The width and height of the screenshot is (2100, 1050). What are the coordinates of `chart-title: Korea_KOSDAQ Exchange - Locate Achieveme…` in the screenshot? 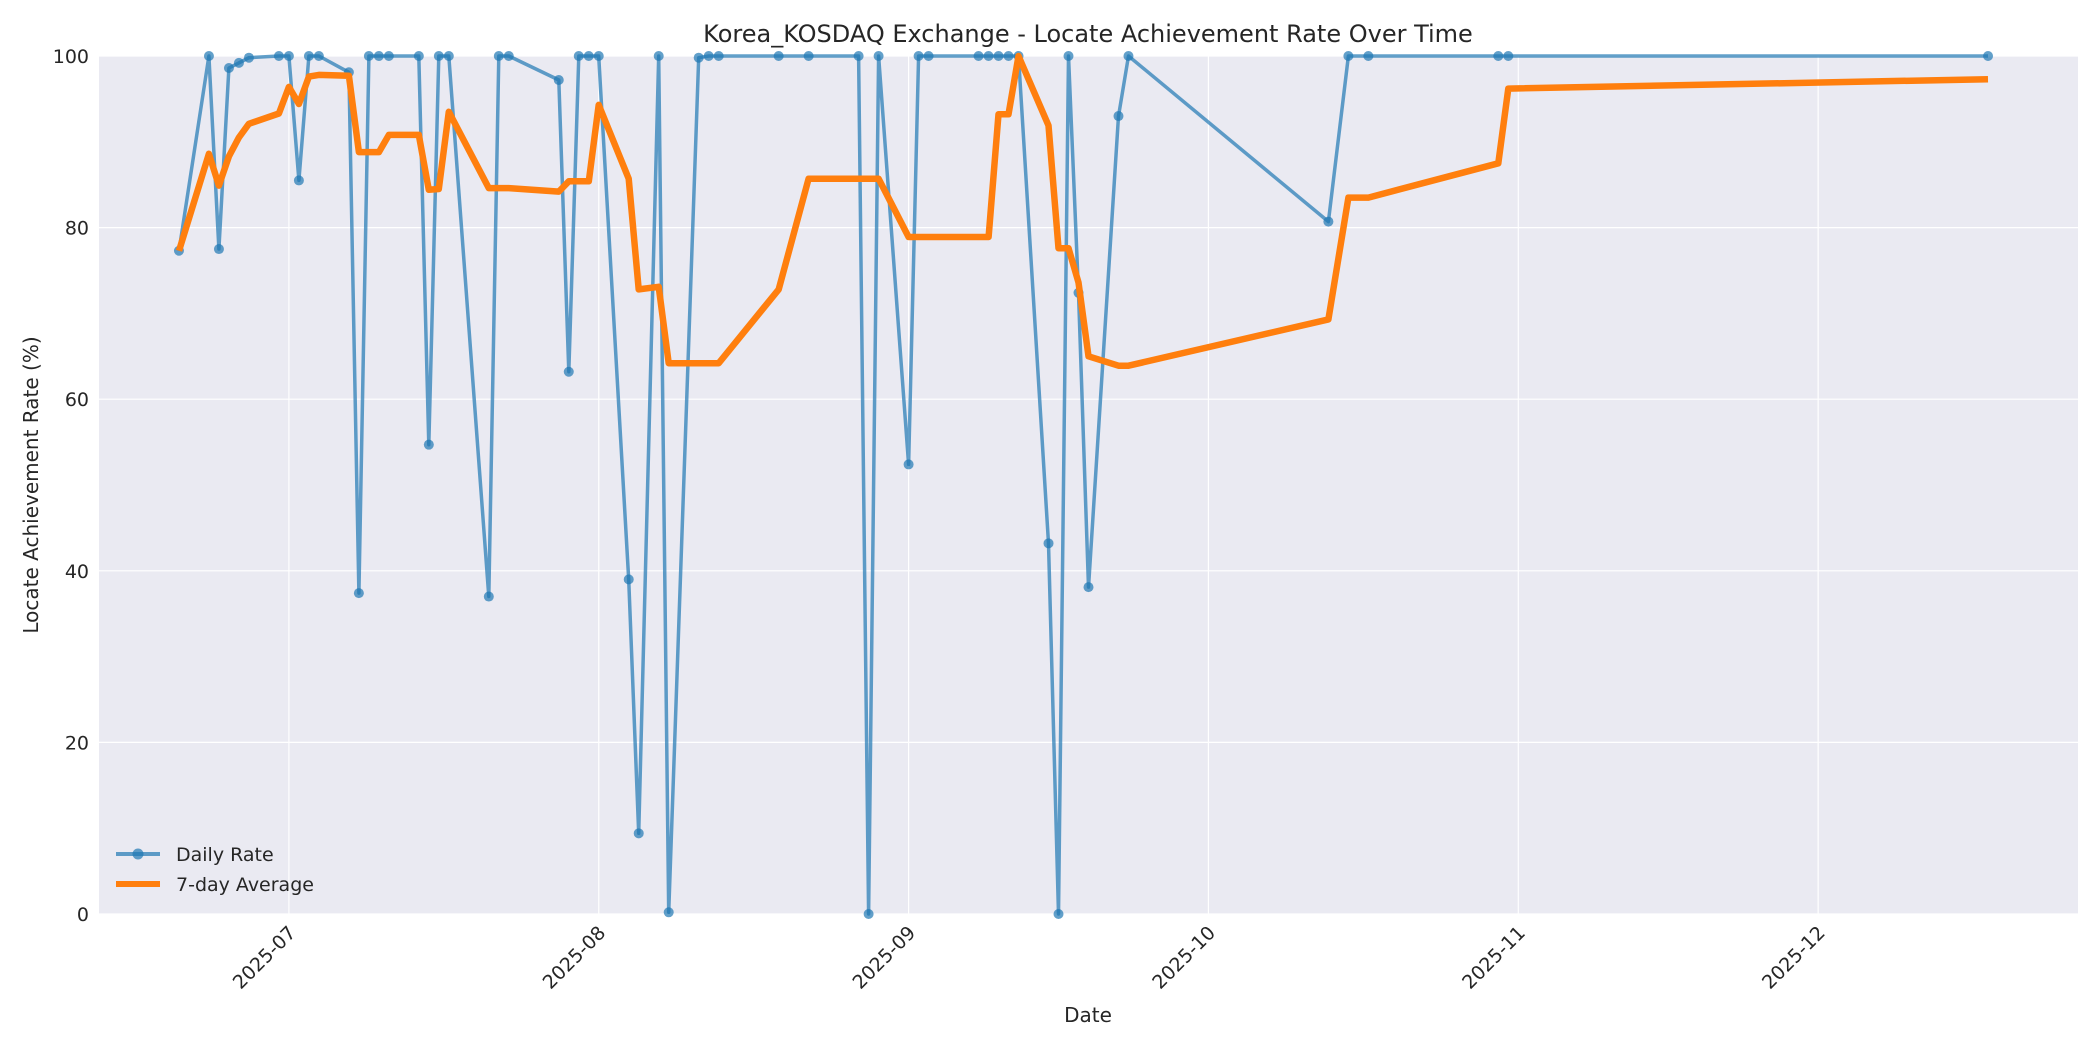 It's located at (1088, 34).